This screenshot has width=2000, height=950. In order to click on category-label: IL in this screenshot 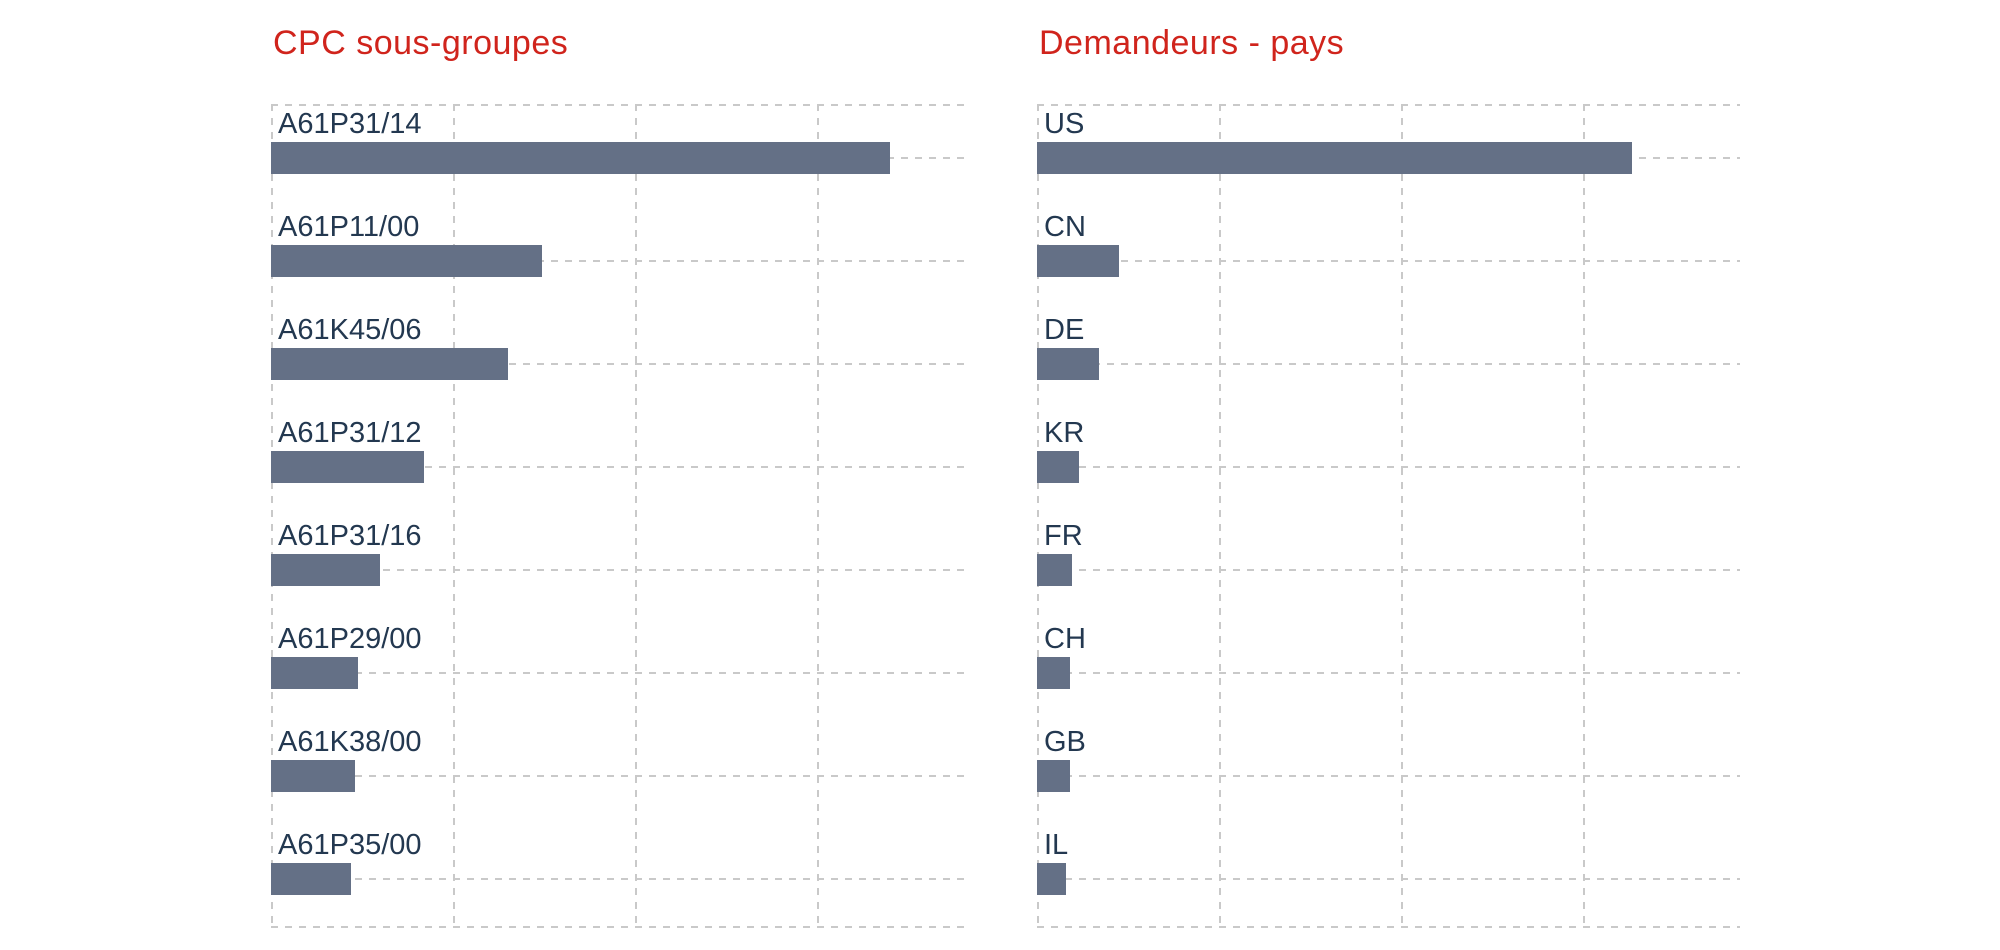, I will do `click(1056, 845)`.